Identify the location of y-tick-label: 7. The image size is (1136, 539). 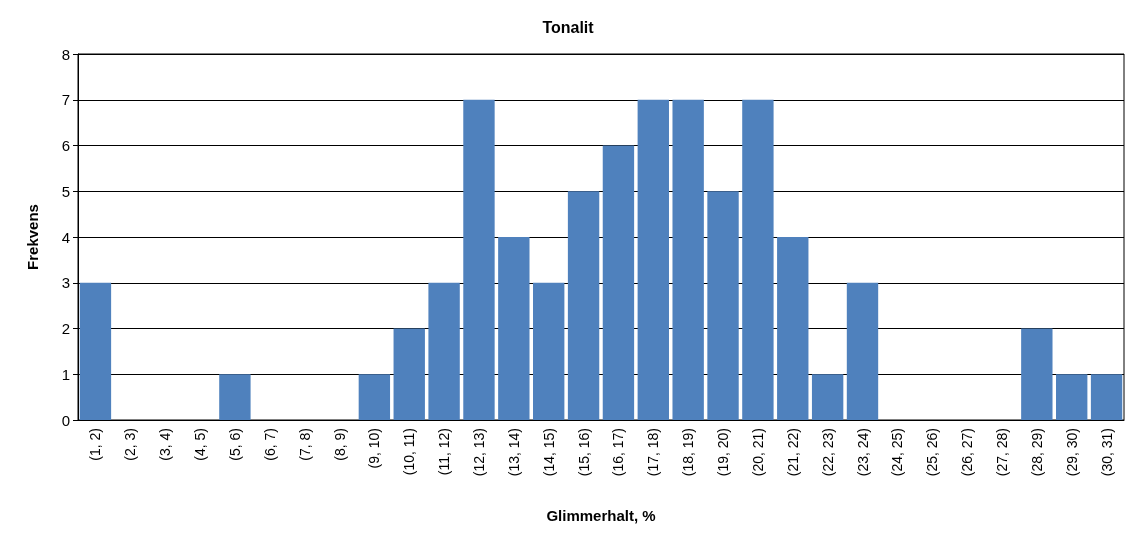
(65, 100).